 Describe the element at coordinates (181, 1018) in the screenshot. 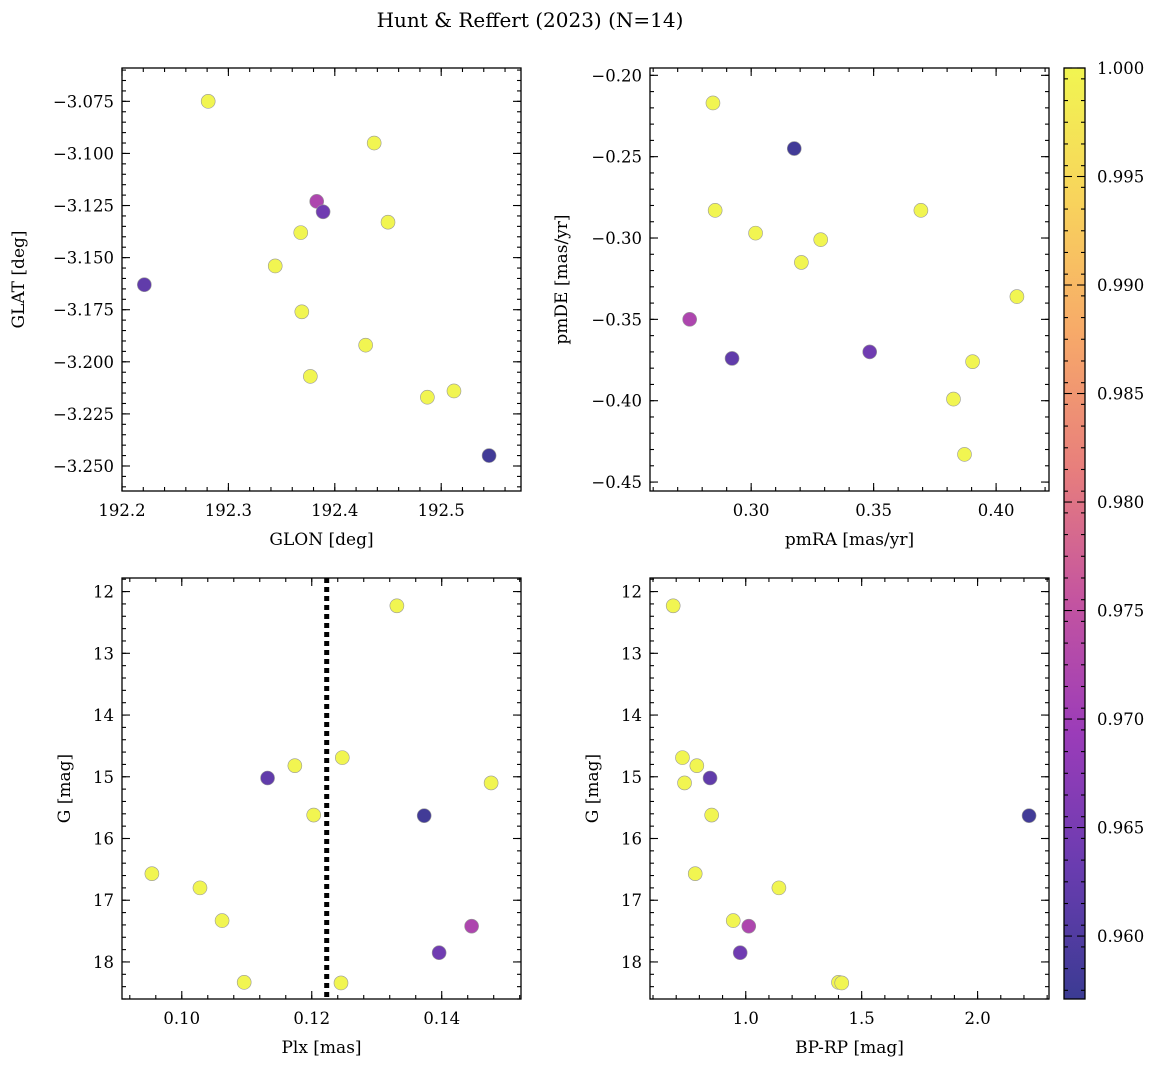

I see `x-tick-label: 0.10` at that location.